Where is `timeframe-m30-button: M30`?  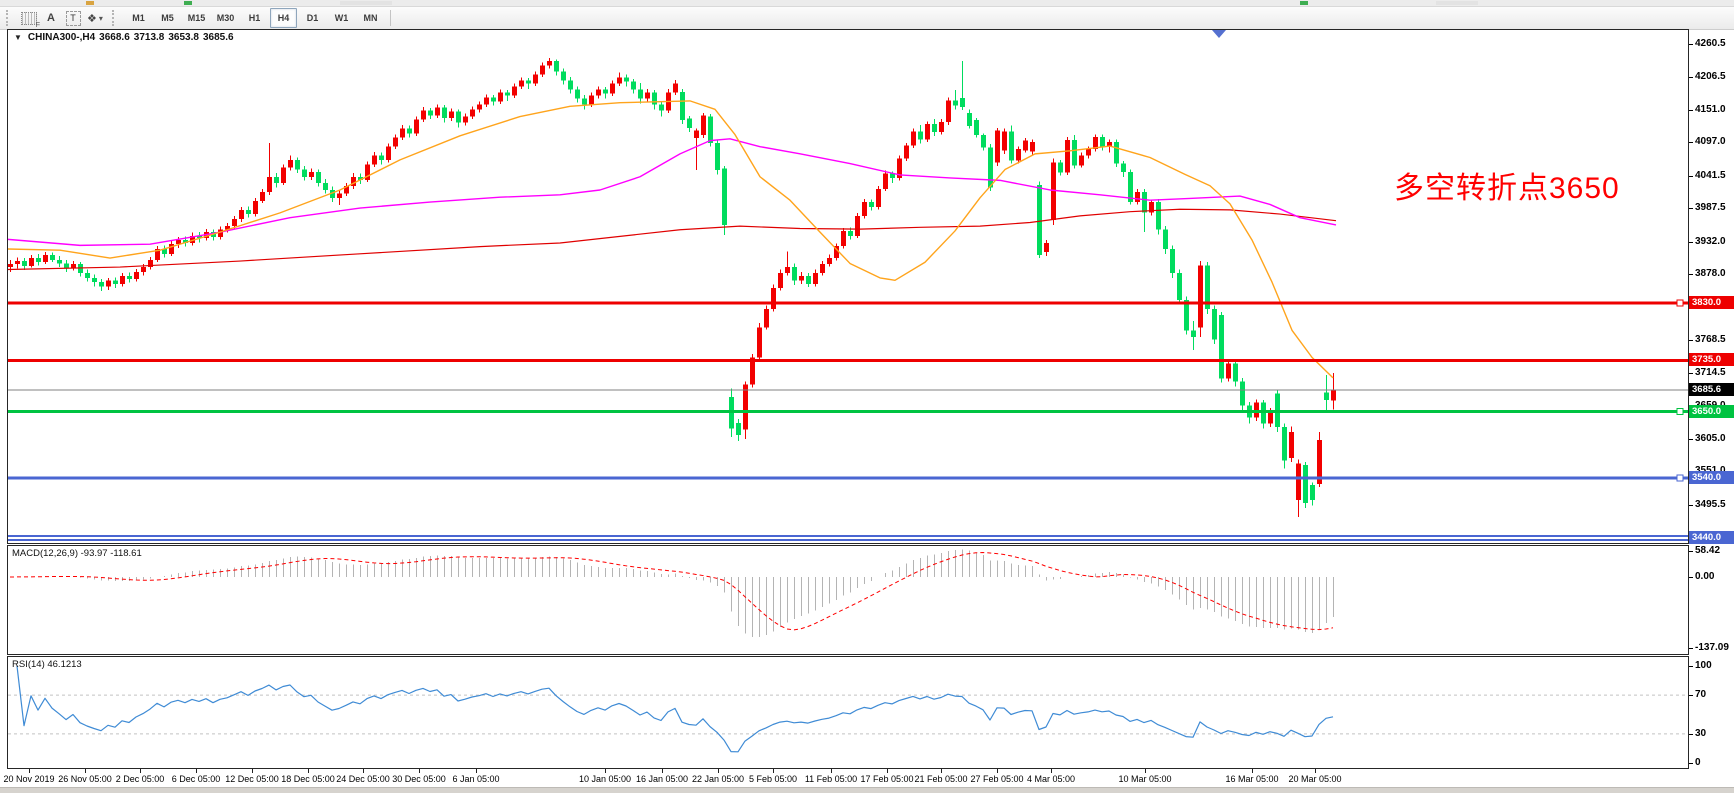
timeframe-m30-button: M30 is located at coordinates (225, 18).